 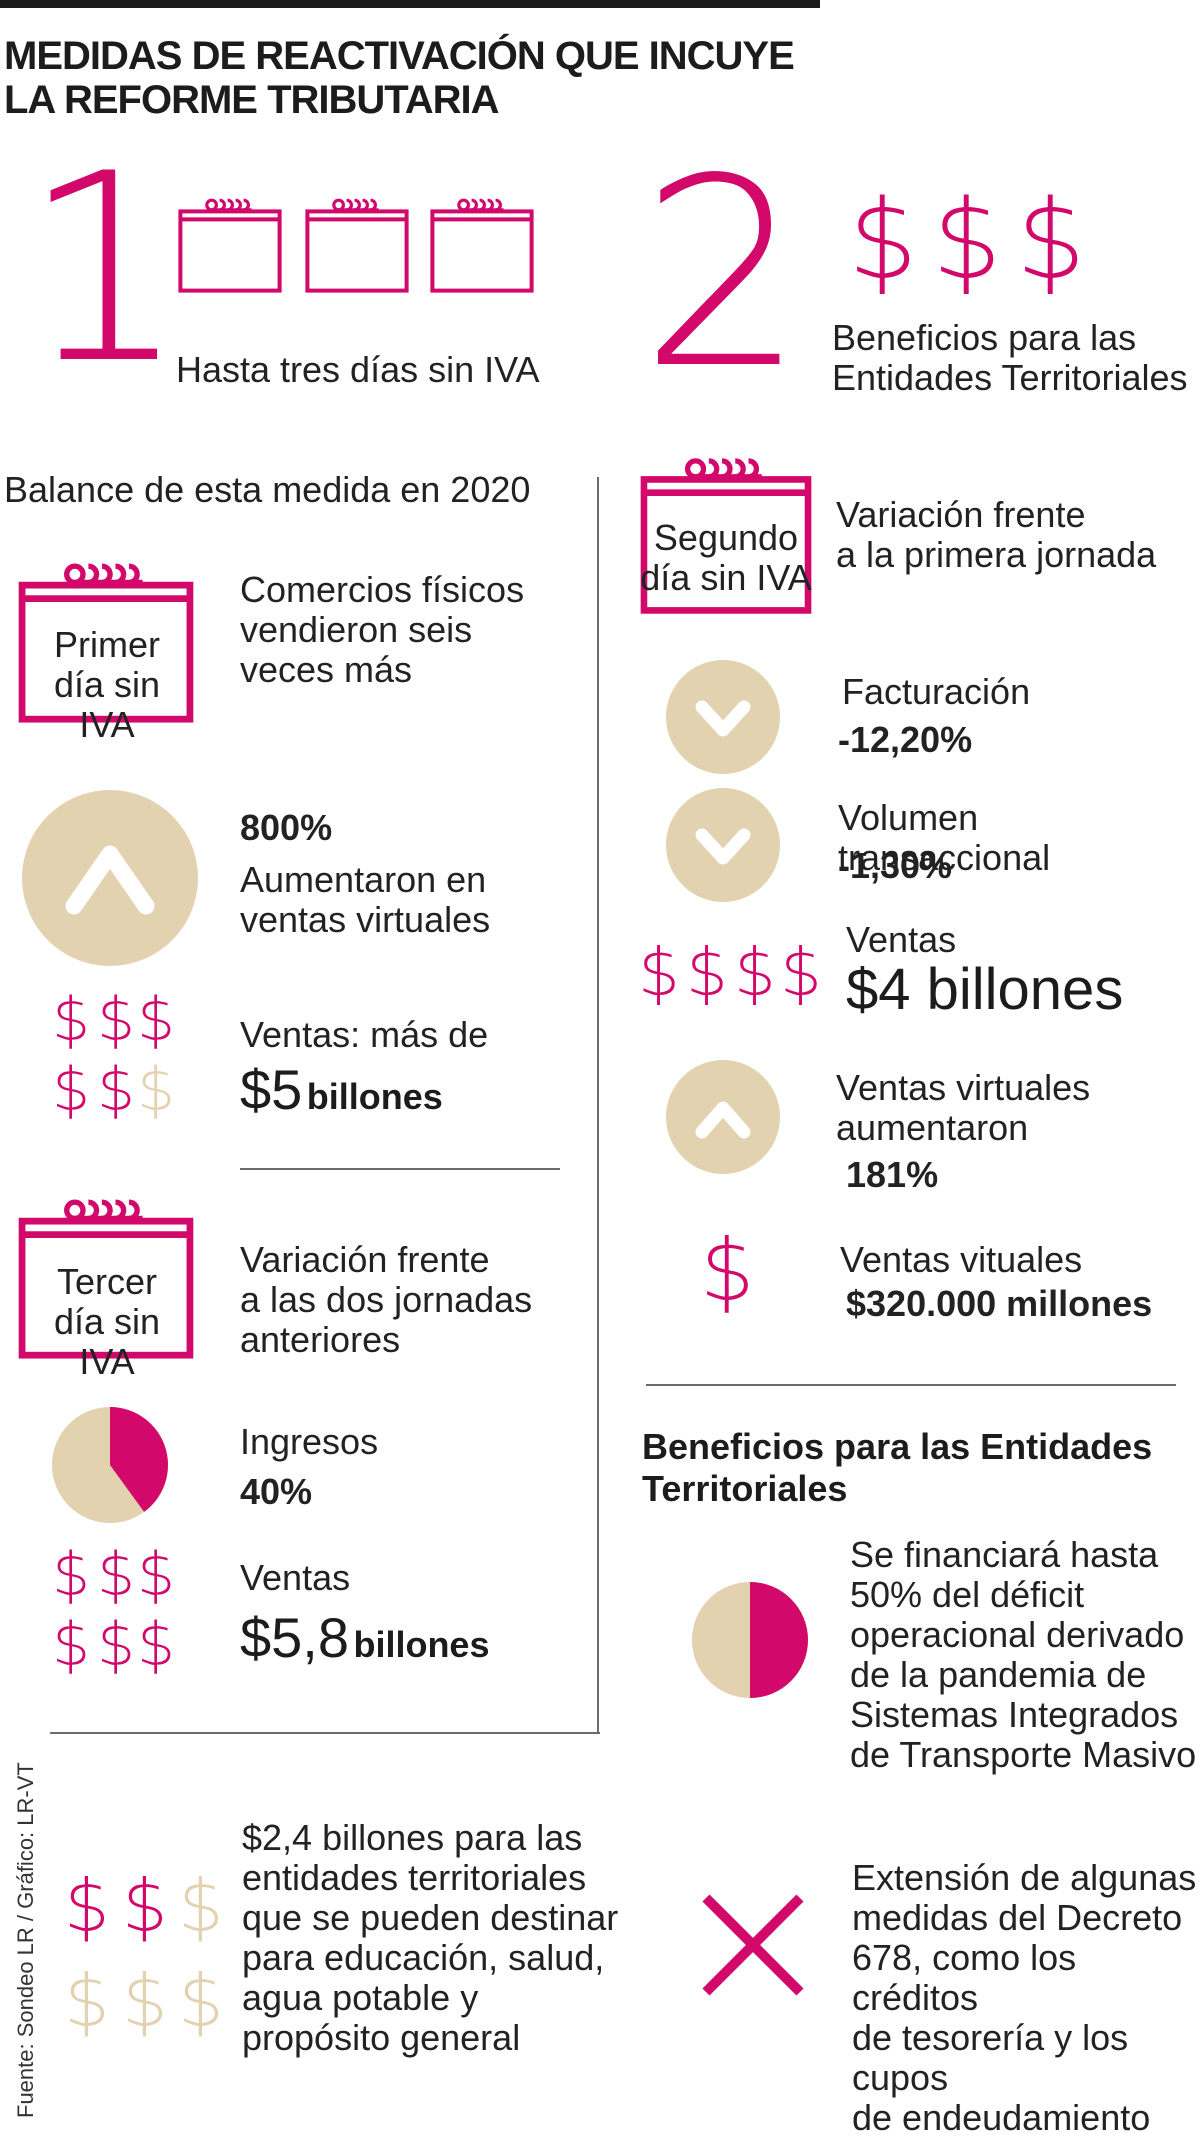 I want to click on x-icon, so click(x=753, y=1945).